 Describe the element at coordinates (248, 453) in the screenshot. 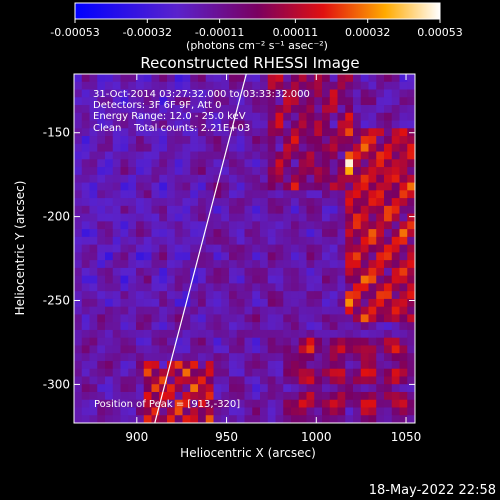

I see `x-axis-label: Heliocentric X (arcsec)` at that location.